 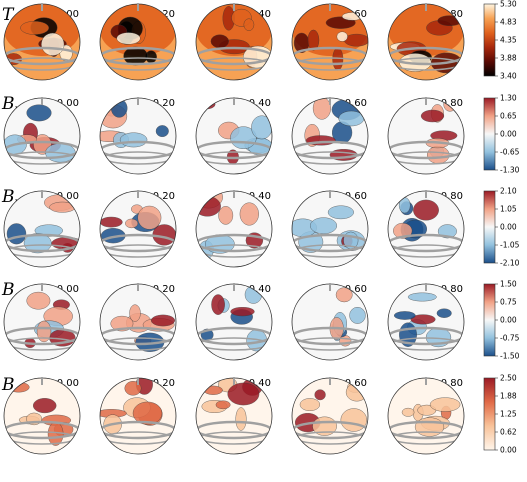 I want to click on colorbar-tick-label: 4.83, so click(x=508, y=22).